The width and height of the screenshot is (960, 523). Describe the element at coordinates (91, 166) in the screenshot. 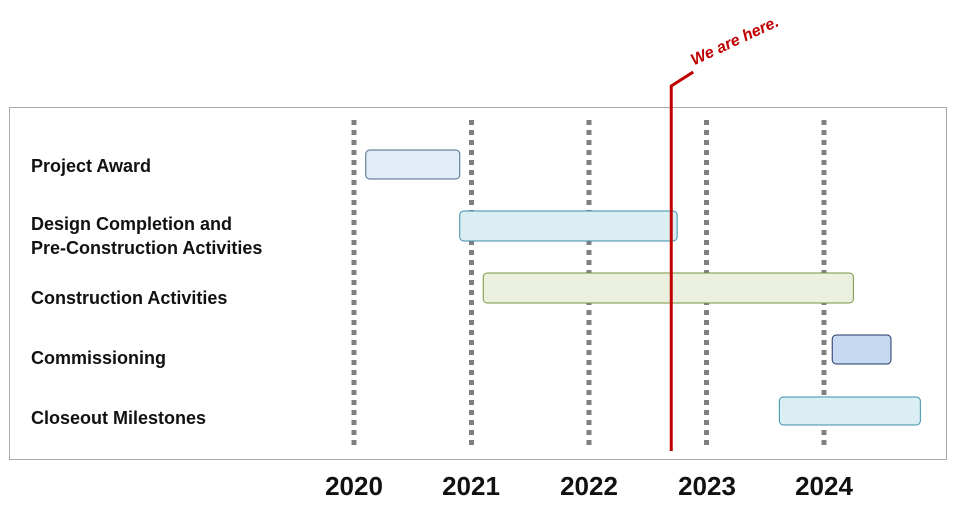

I see `task-label-project-award: Project Award` at that location.